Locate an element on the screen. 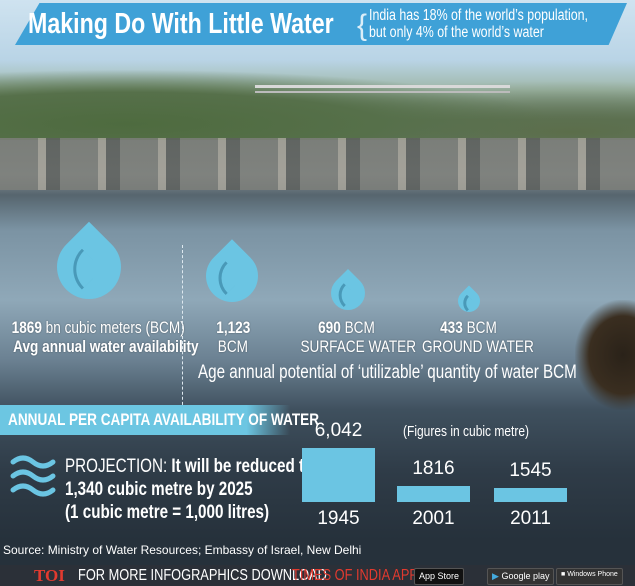  toi-logo: TOI is located at coordinates (49, 575).